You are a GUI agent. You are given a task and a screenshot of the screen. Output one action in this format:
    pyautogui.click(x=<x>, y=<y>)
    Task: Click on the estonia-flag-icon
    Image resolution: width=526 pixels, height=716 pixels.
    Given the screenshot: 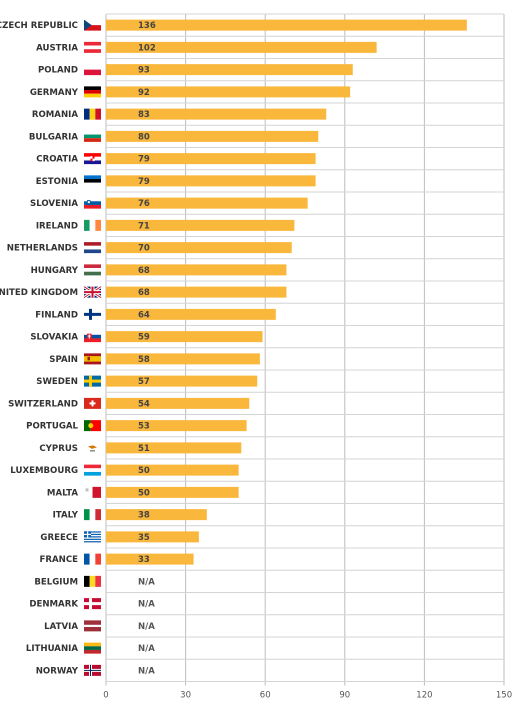 What is the action you would take?
    pyautogui.click(x=92, y=181)
    